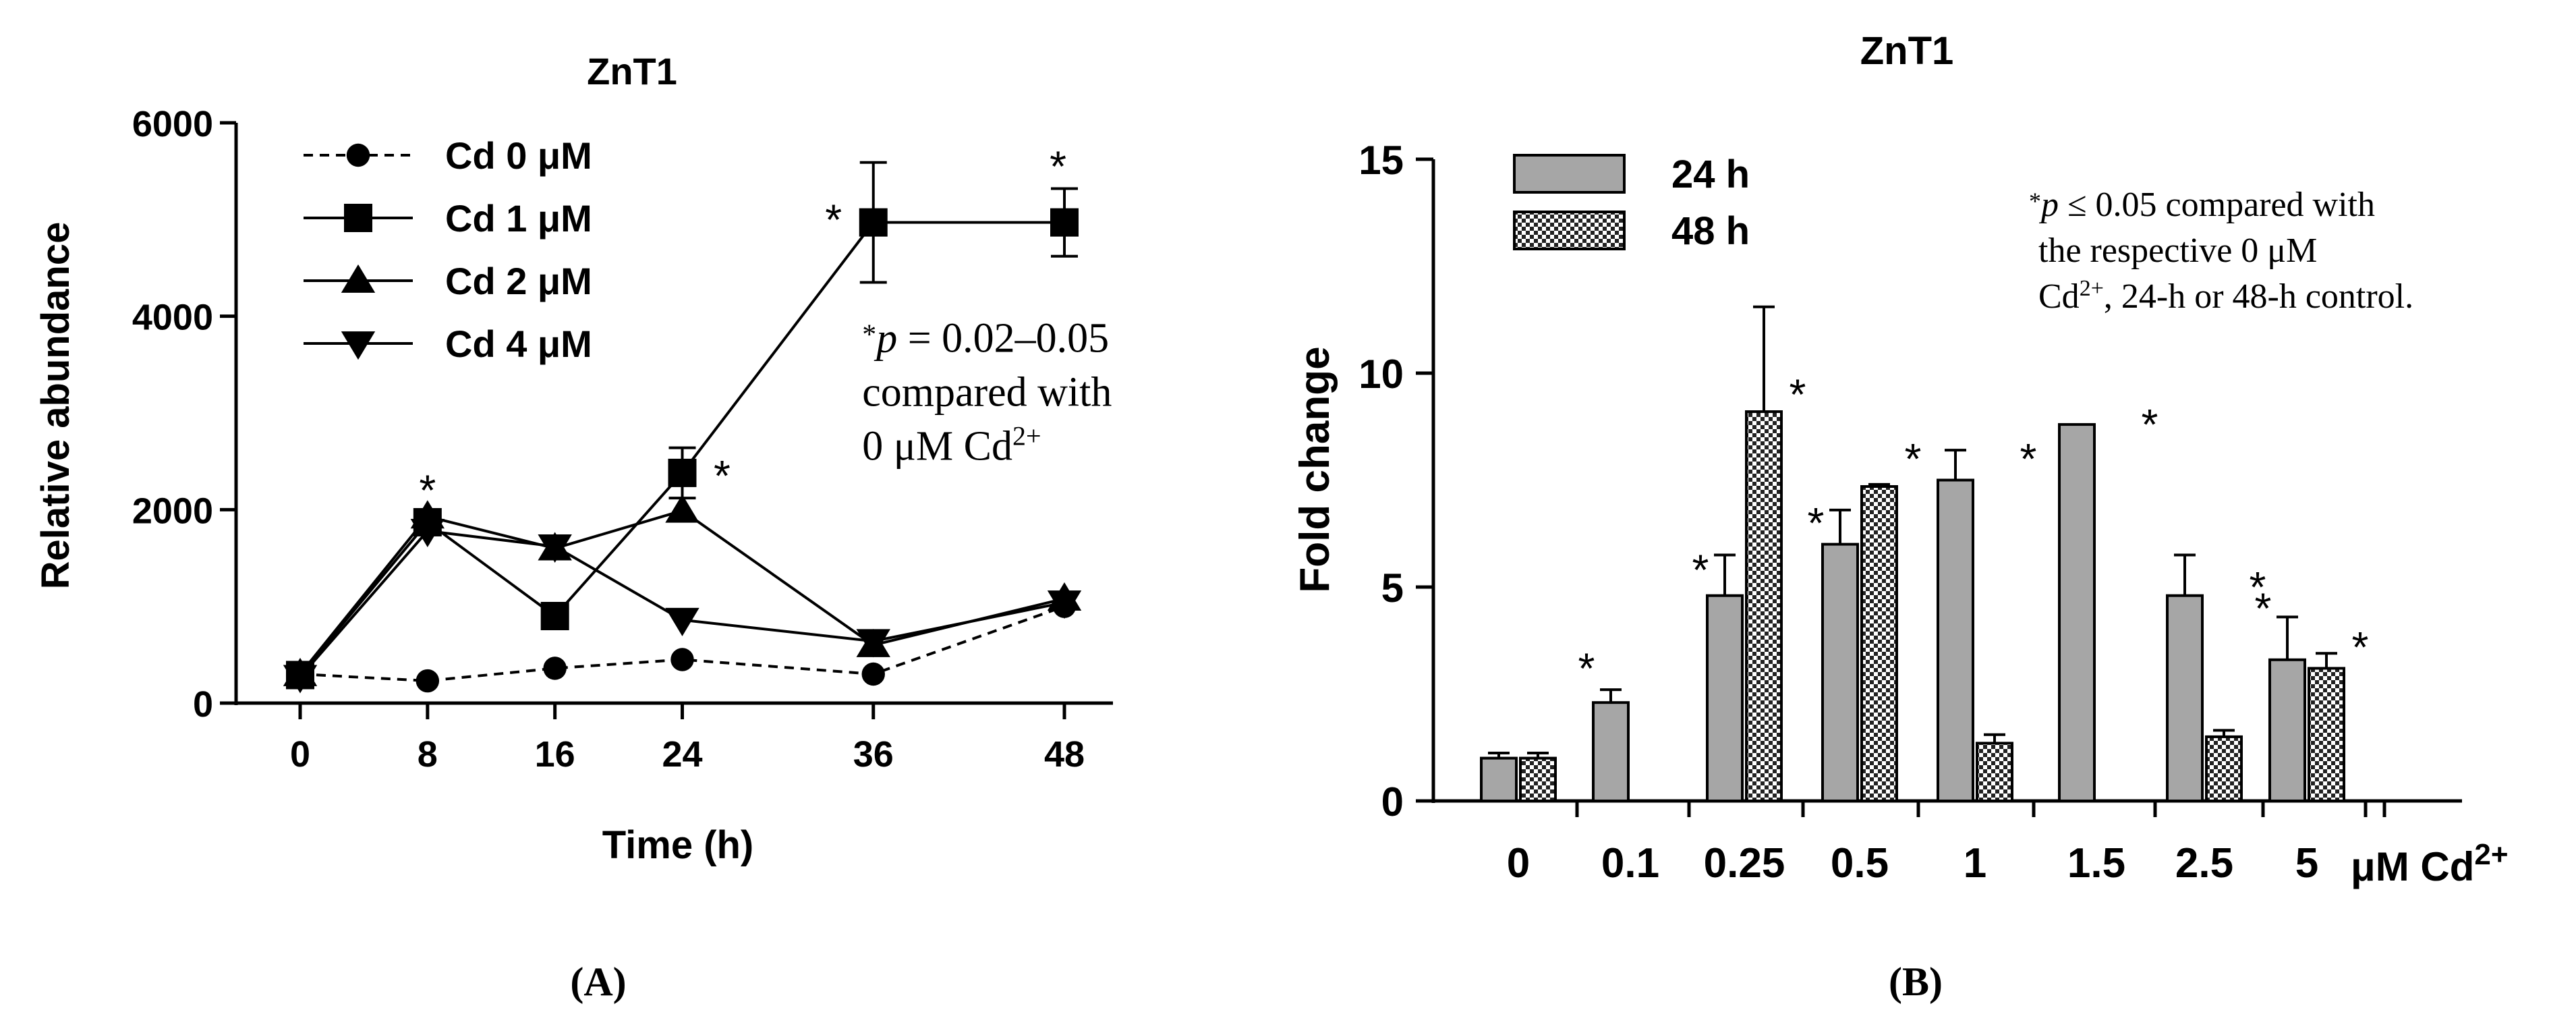 This screenshot has width=2576, height=1029. I want to click on panel-a-legend-label: Cd 4 μM, so click(518, 344).